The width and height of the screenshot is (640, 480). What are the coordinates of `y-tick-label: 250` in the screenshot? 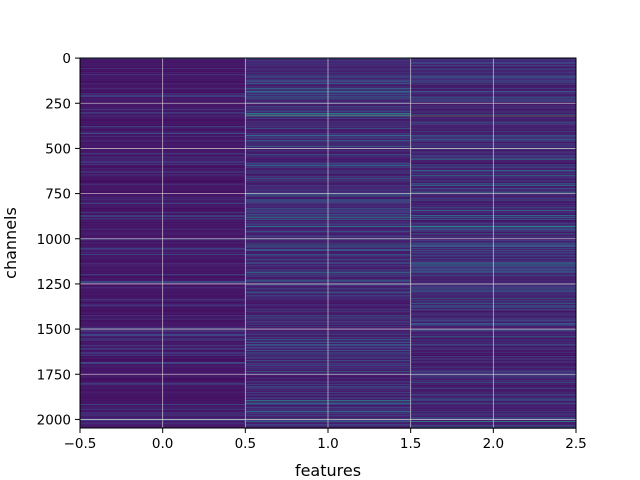 It's located at (58, 104).